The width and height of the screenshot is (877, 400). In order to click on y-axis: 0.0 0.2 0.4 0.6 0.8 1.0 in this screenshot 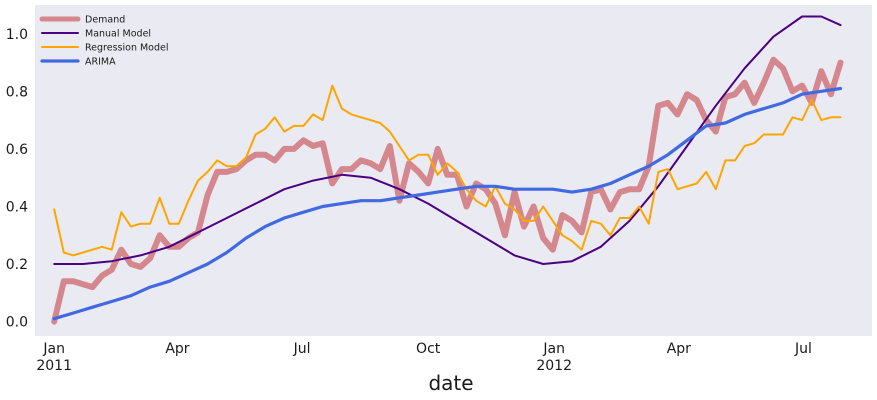, I will do `click(17, 179)`.